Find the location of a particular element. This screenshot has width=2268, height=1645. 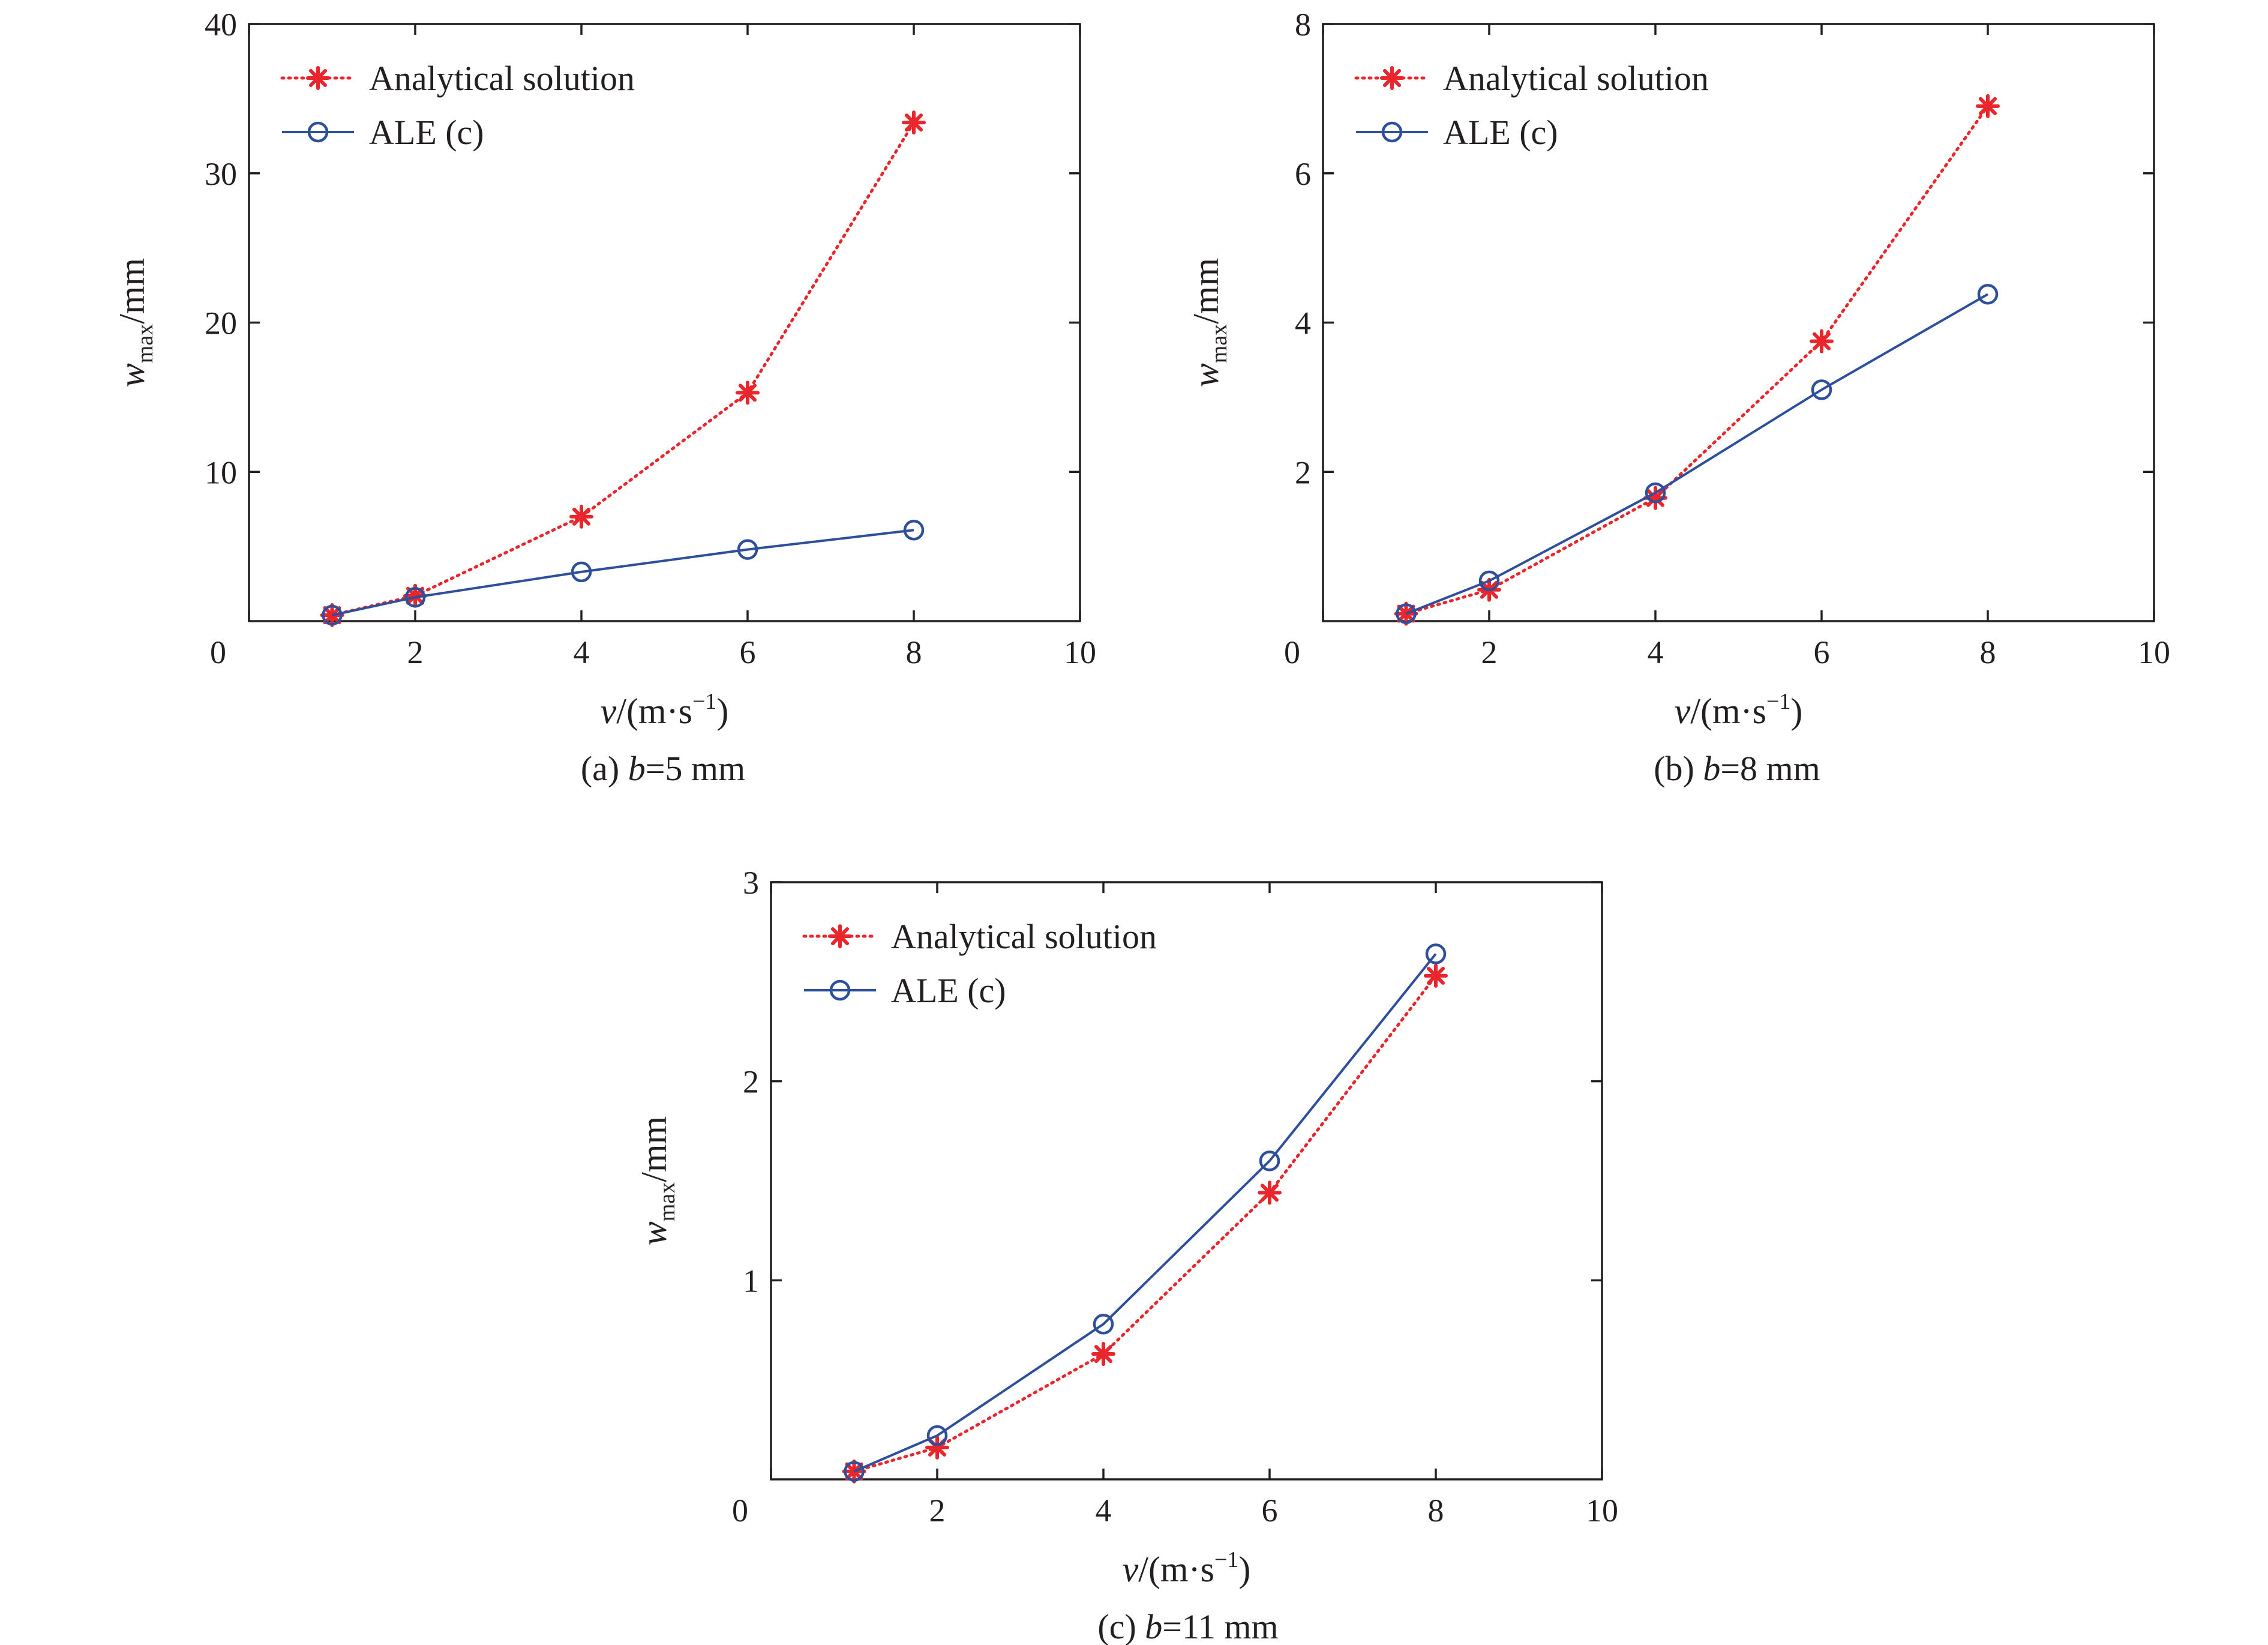

label-part: (c) is located at coordinates (1121, 1626).